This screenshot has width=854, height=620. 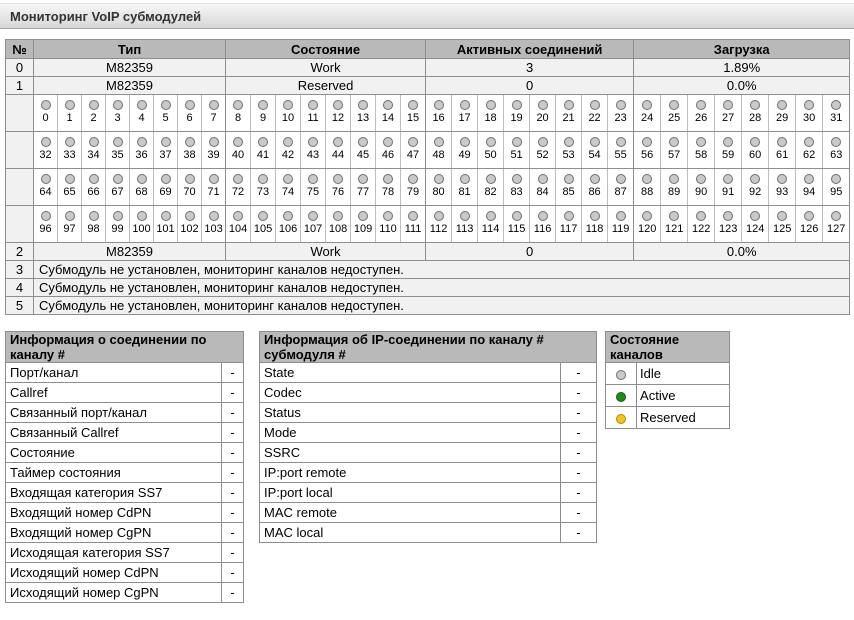 What do you see at coordinates (809, 113) in the screenshot?
I see `channel-cell-30: 30` at bounding box center [809, 113].